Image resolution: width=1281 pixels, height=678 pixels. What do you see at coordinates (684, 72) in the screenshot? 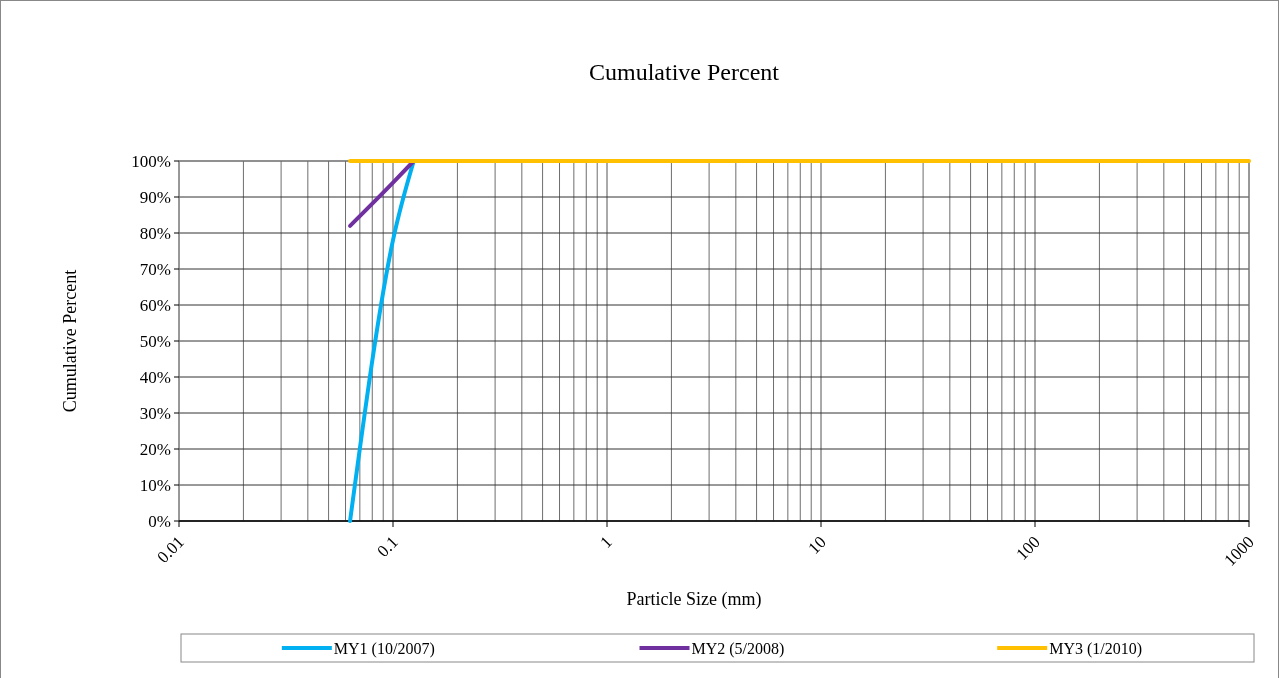
I see `chart-title: Cumulative Percent` at bounding box center [684, 72].